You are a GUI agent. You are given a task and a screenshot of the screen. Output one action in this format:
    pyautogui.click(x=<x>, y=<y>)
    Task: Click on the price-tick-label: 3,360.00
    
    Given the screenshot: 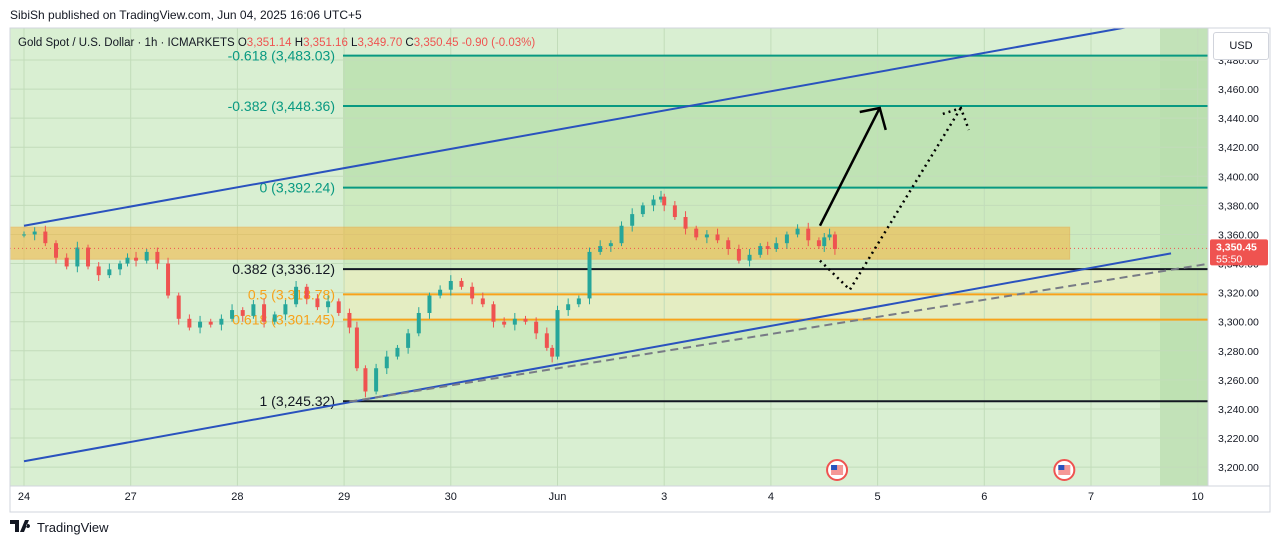 What is the action you would take?
    pyautogui.click(x=1238, y=235)
    